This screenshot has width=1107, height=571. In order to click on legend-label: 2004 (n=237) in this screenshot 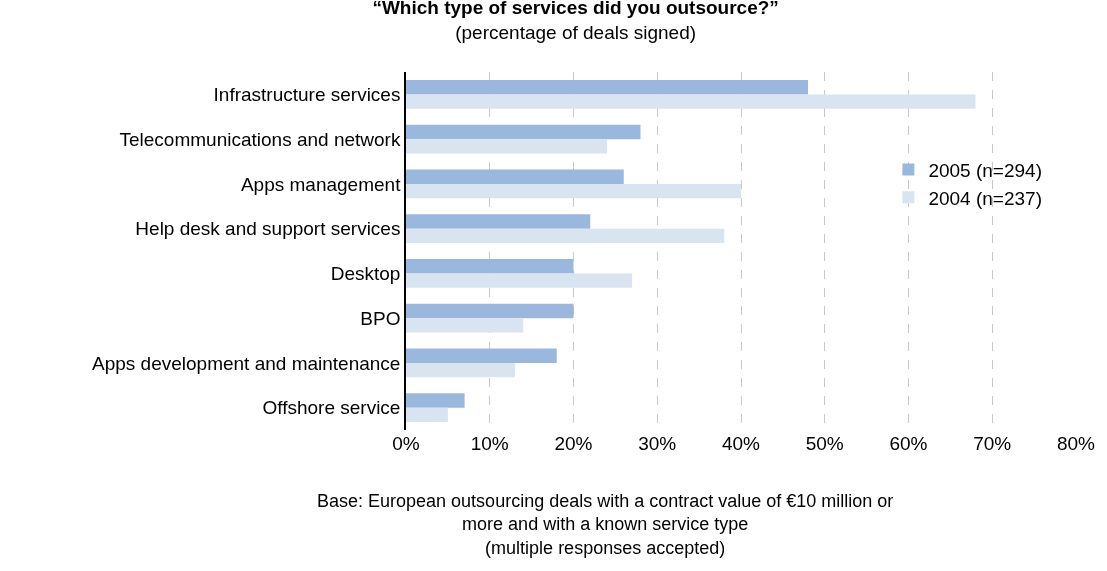, I will do `click(985, 198)`.